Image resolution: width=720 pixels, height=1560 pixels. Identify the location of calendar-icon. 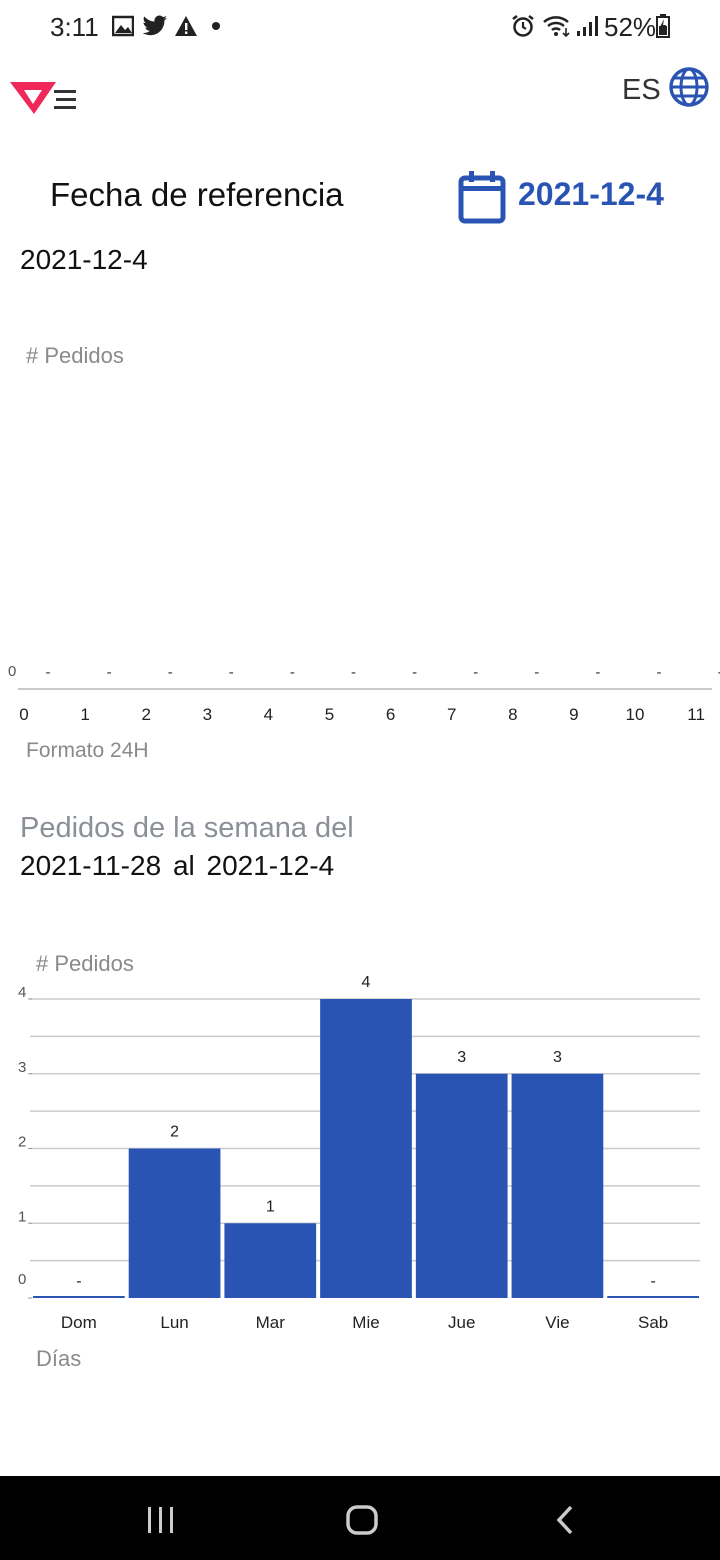
(482, 197).